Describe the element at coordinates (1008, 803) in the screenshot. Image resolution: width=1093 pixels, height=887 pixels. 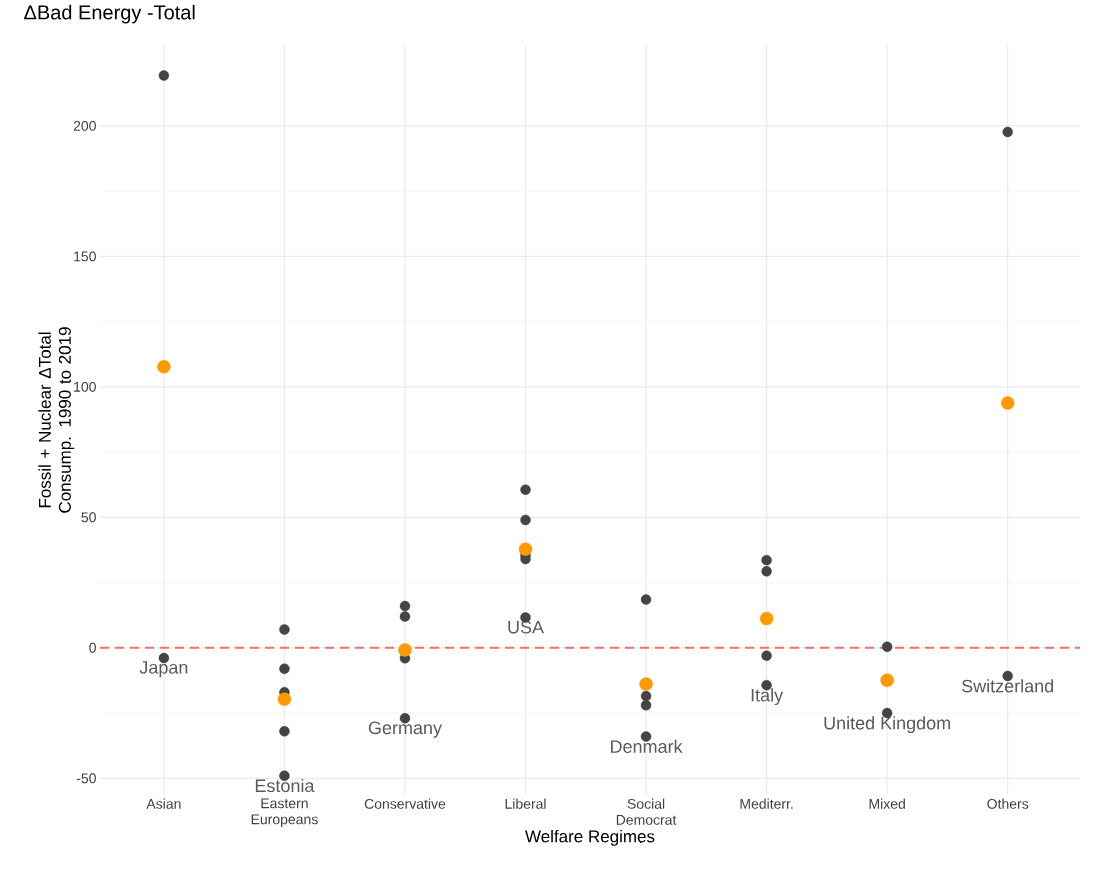
I see `x-tick-label: Others` at that location.